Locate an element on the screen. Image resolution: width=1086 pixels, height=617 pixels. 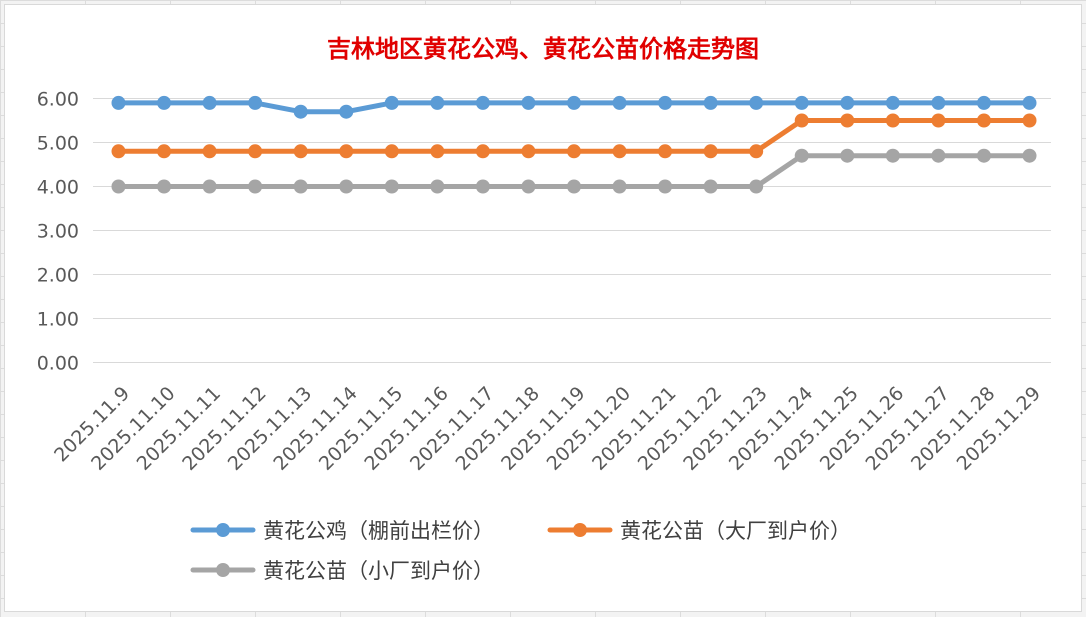
y-tick-label: 6.00 is located at coordinates (58, 100).